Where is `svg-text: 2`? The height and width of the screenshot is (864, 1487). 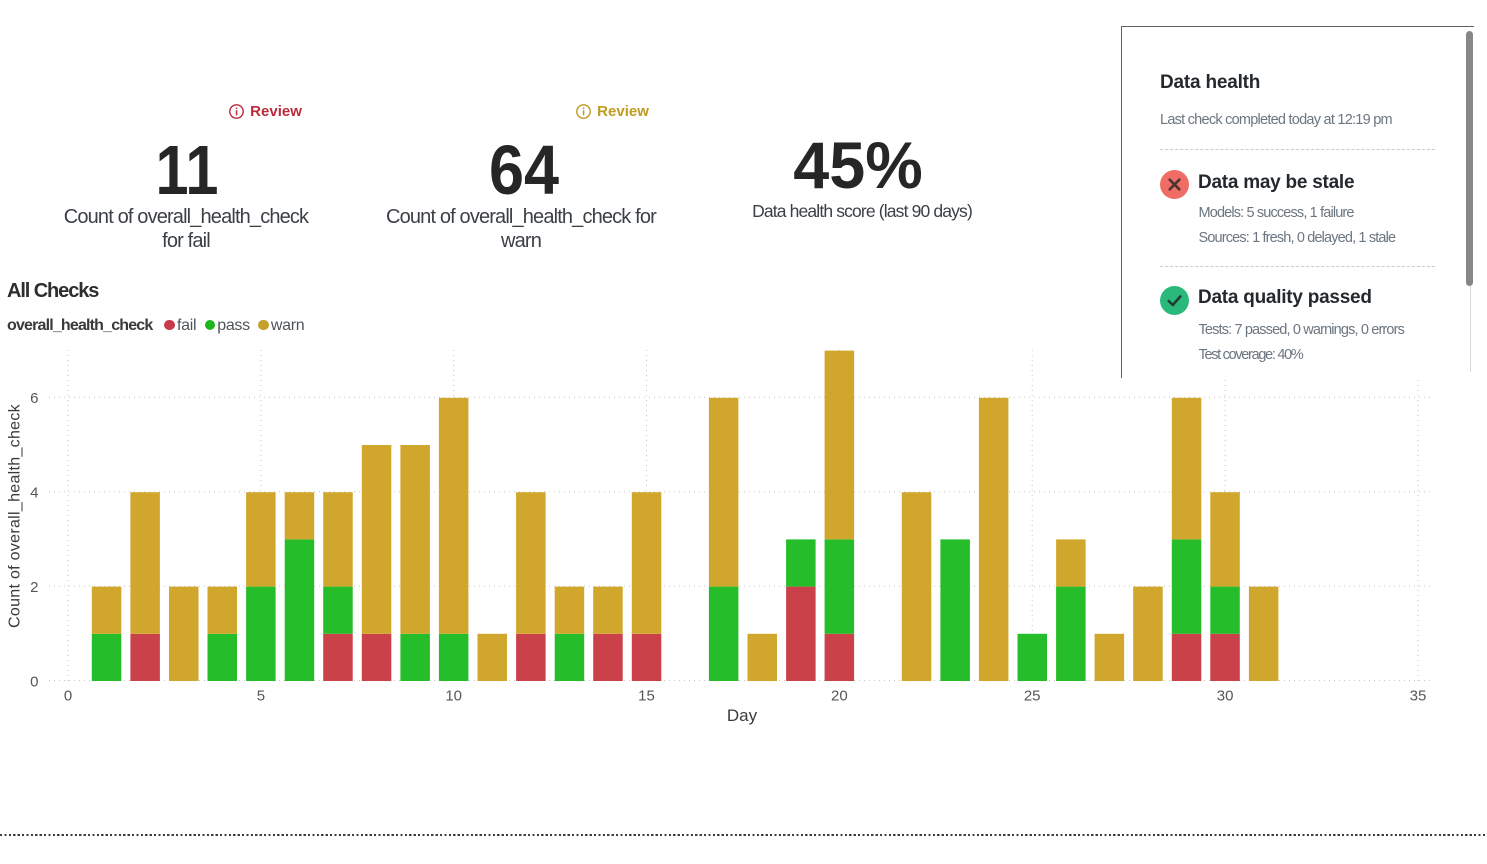
svg-text: 2 is located at coordinates (34, 587).